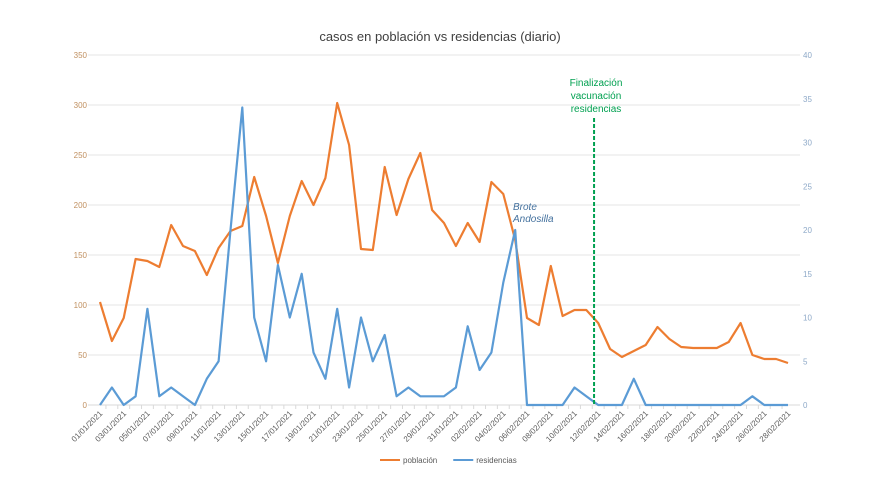 Image resolution: width=880 pixels, height=495 pixels. I want to click on y-right-tick-label: 30, so click(807, 143).